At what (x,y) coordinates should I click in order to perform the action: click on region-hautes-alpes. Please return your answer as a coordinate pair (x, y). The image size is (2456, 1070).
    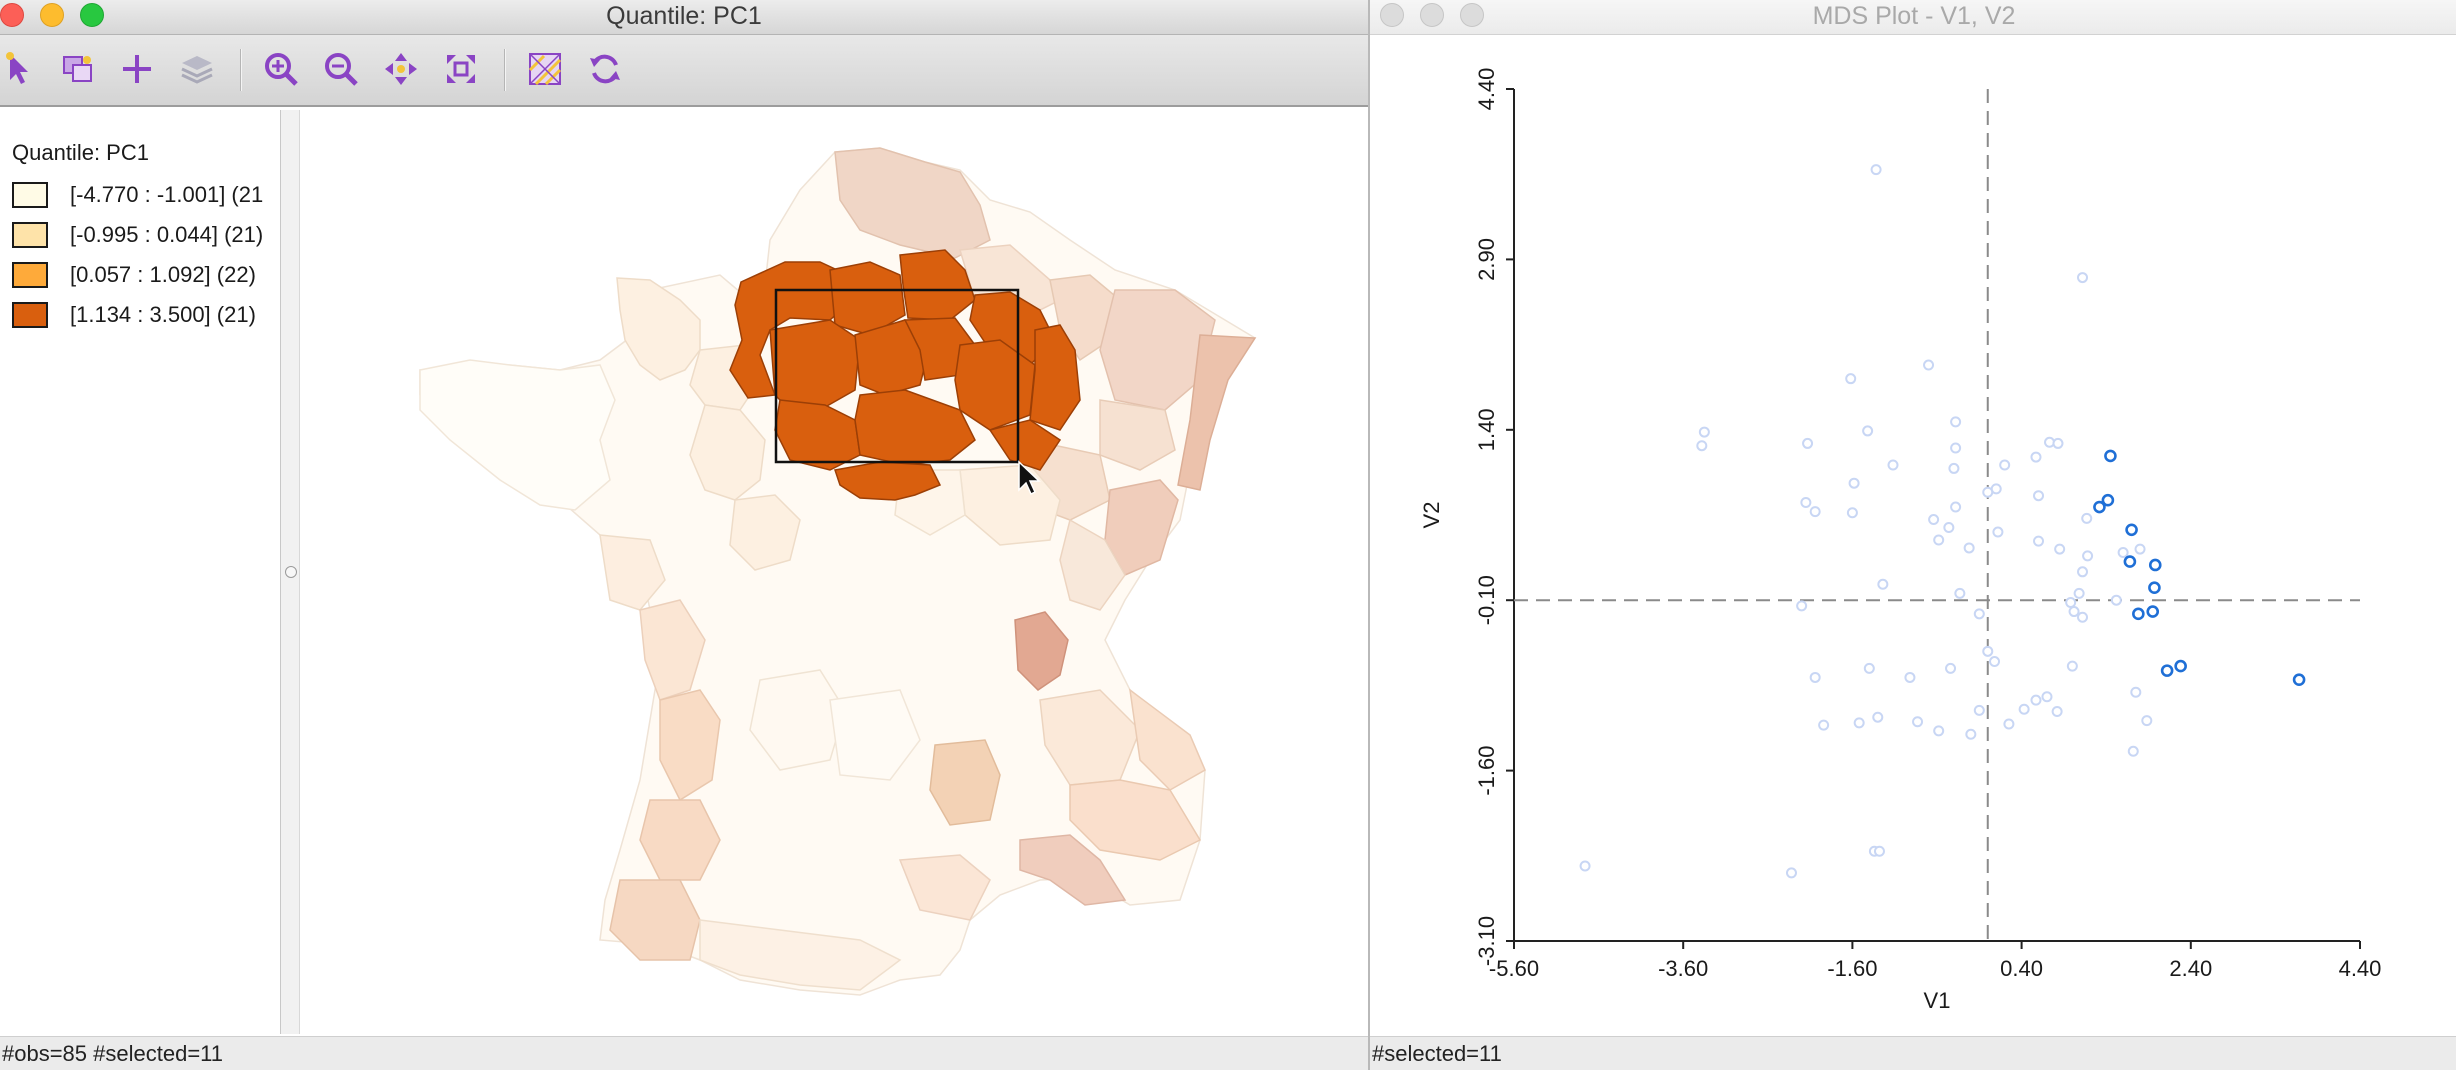
    Looking at the image, I should click on (1135, 820).